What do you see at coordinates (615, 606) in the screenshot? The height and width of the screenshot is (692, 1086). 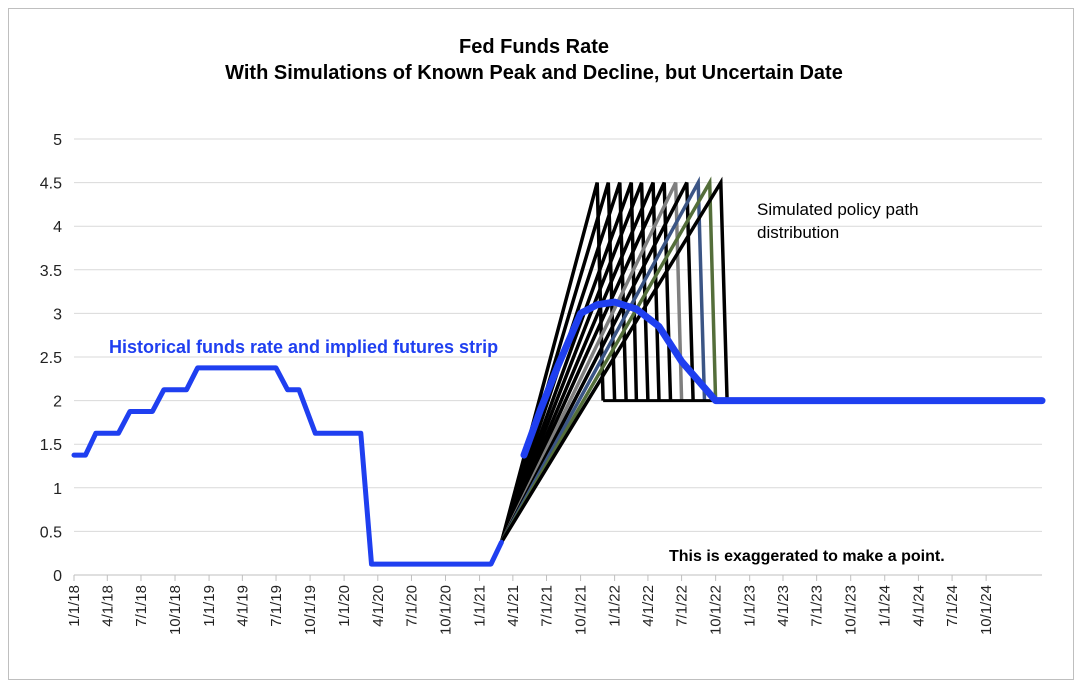 I see `x-tick-label: 1/1/22` at bounding box center [615, 606].